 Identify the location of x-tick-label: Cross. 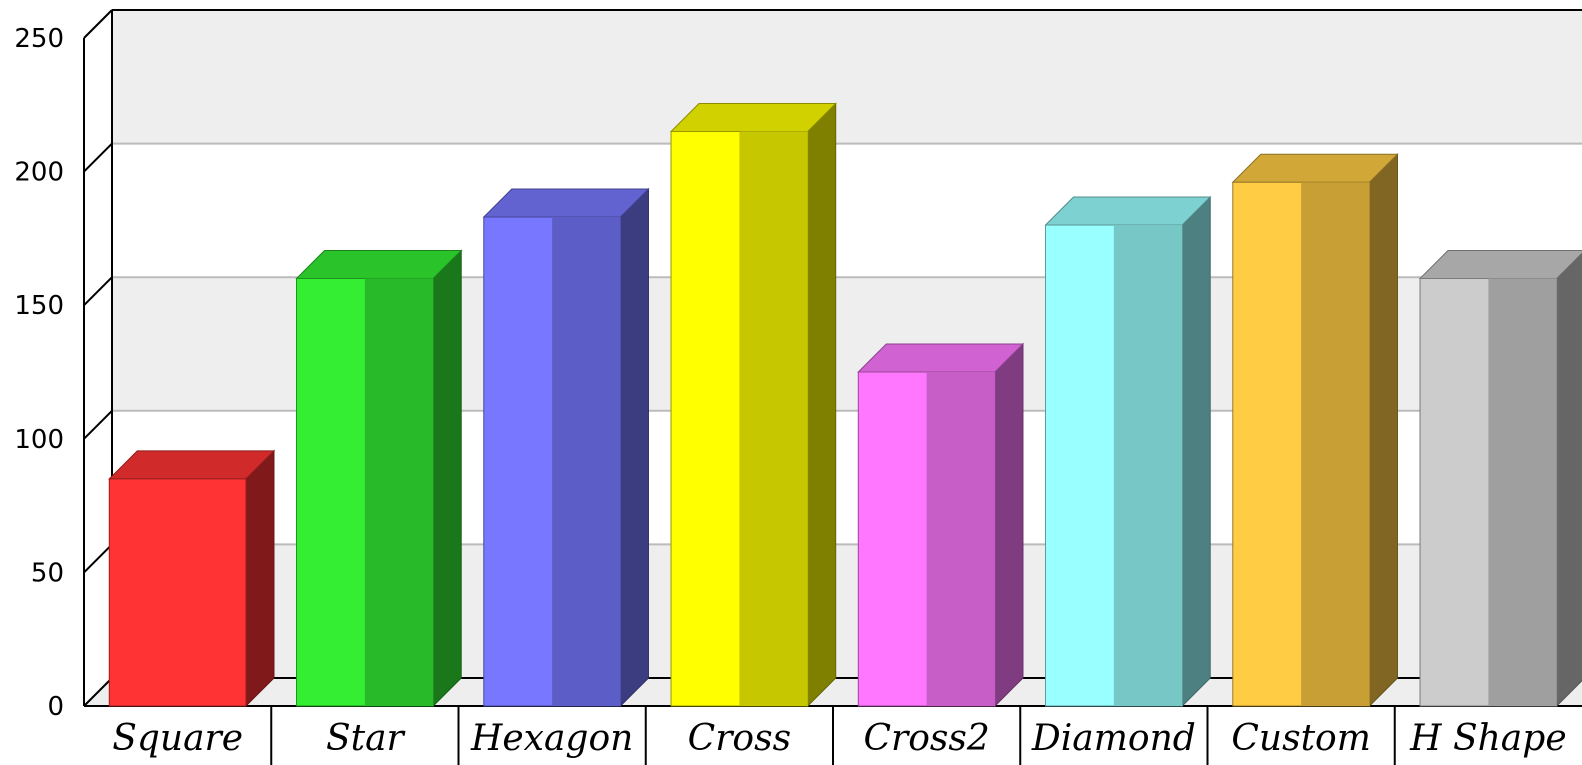
(739, 738).